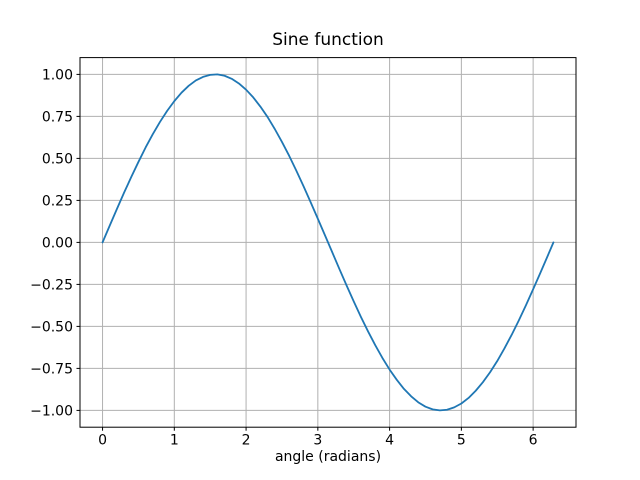 This screenshot has width=640, height=480. What do you see at coordinates (328, 40) in the screenshot?
I see `chart-title: Sine function` at bounding box center [328, 40].